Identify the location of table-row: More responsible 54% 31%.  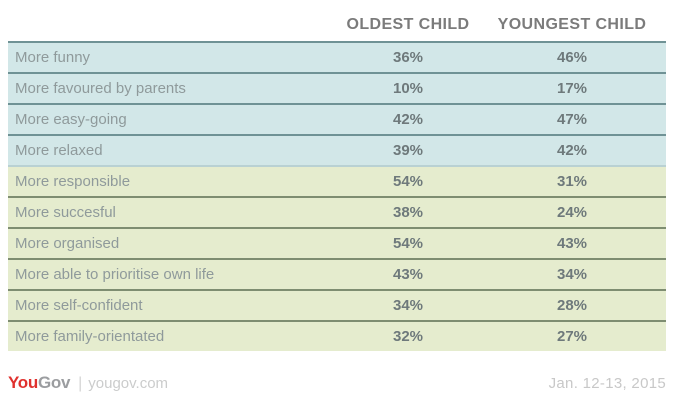
(337, 180).